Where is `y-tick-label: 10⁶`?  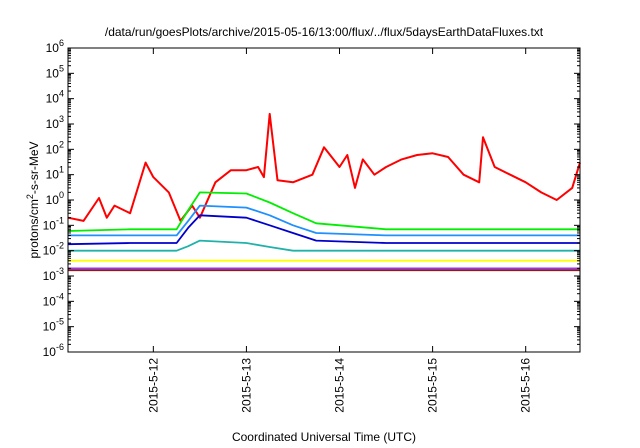
y-tick-label: 10⁶ is located at coordinates (55, 46).